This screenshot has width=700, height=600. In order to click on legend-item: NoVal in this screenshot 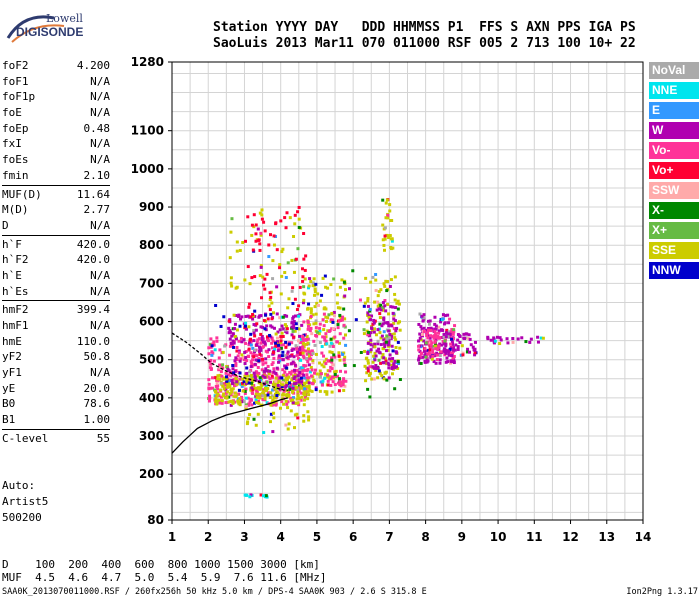, I will do `click(674, 70)`.